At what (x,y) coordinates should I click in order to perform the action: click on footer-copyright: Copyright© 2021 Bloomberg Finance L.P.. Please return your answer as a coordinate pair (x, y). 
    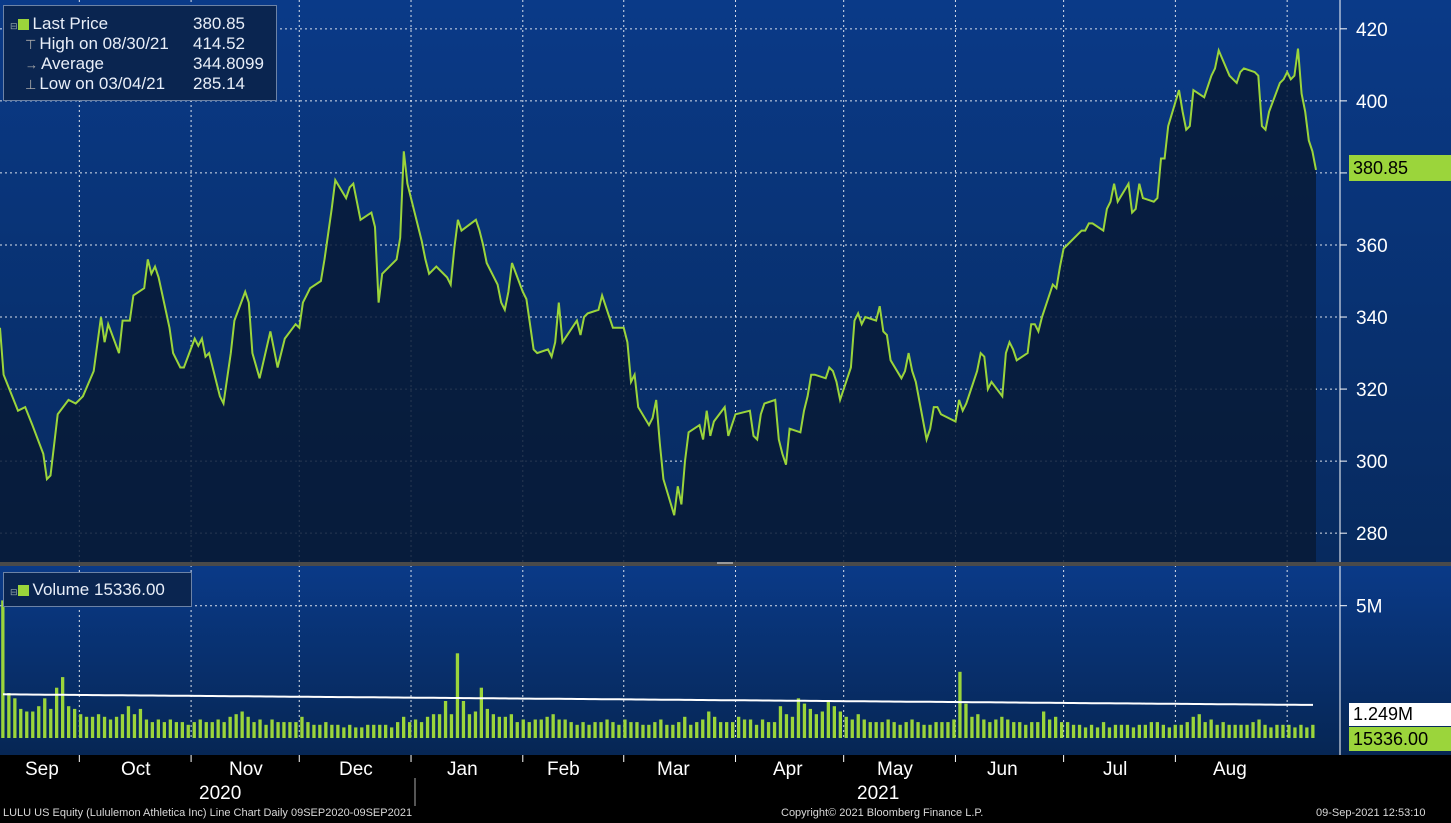
    Looking at the image, I should click on (882, 813).